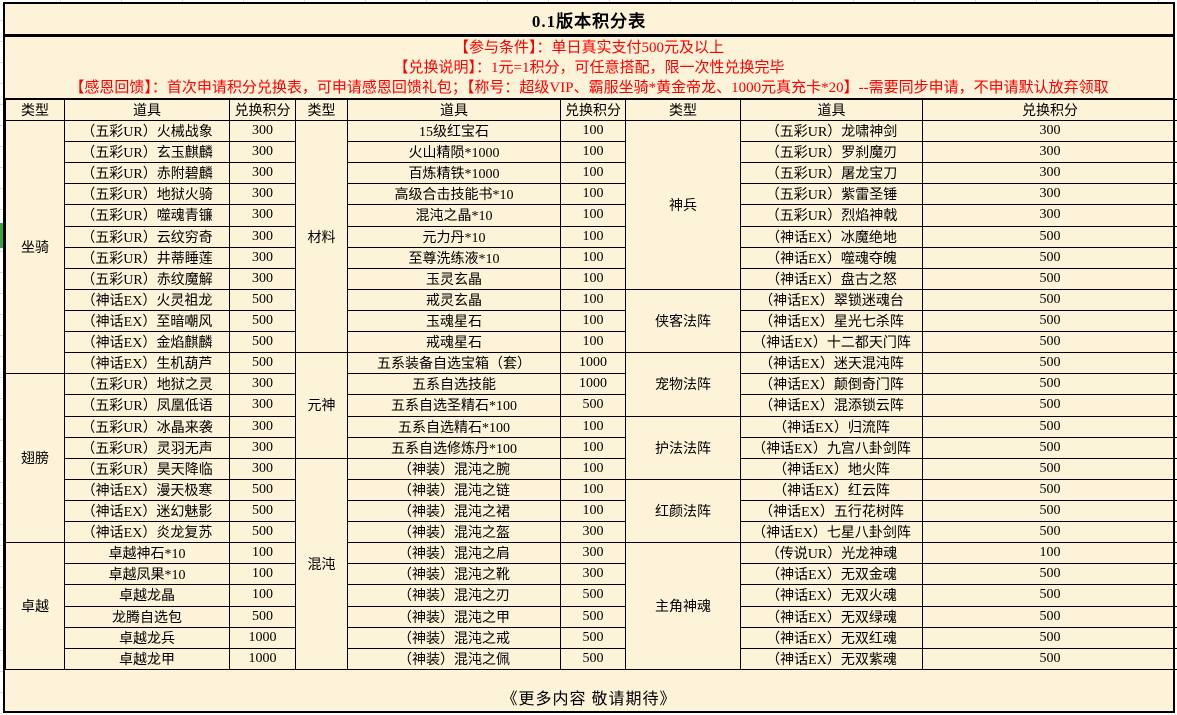 The image size is (1177, 715). I want to click on item-cell: 五系装备自选宝箱（套）, so click(454, 363).